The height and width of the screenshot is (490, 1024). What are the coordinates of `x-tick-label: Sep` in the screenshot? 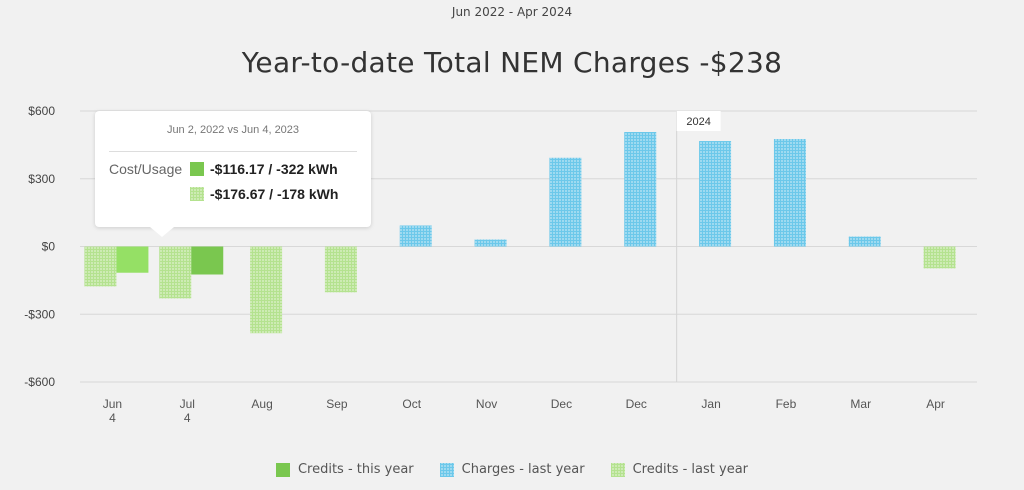 It's located at (337, 404).